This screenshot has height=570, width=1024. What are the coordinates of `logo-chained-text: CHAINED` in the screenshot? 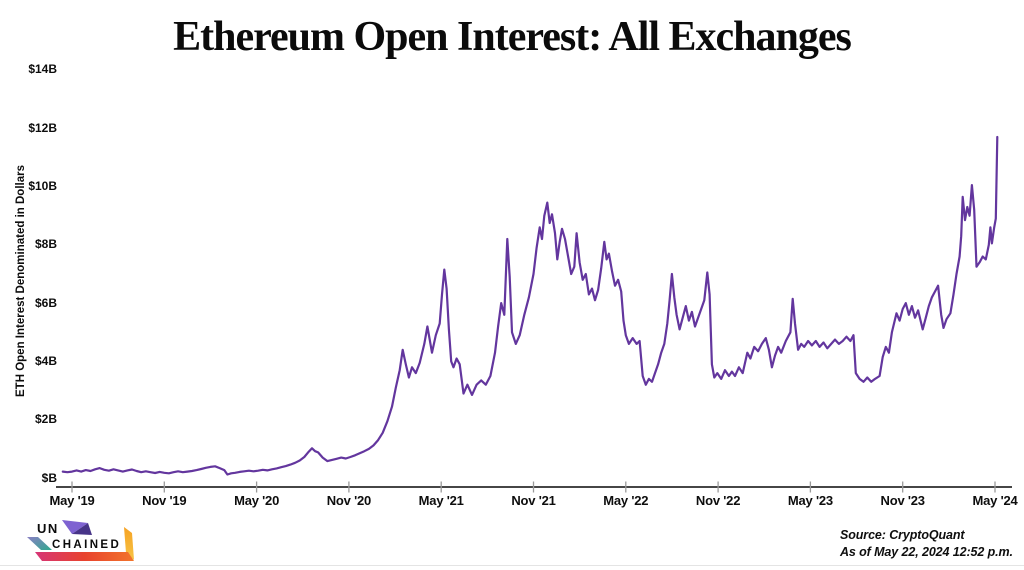 It's located at (86, 545).